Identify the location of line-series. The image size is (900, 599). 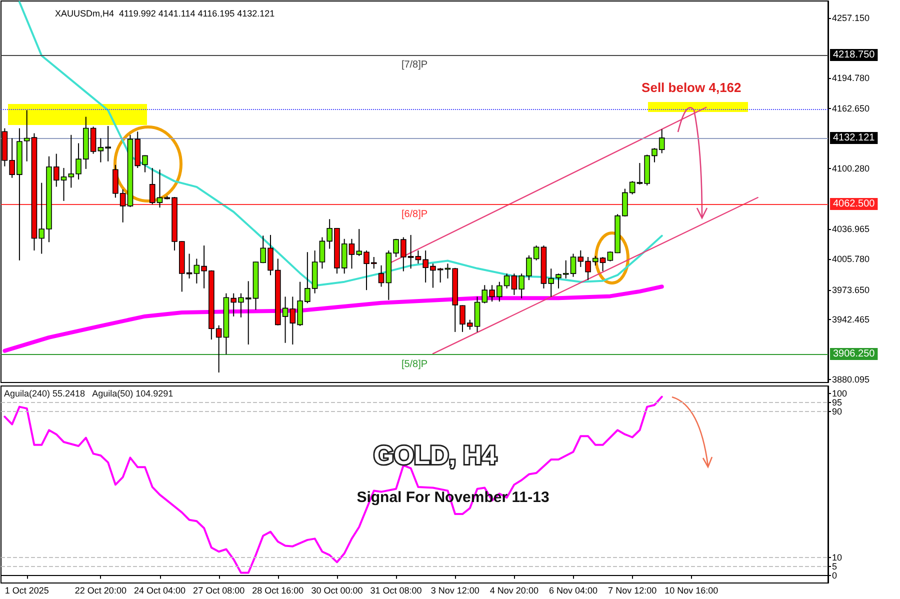
(333, 318).